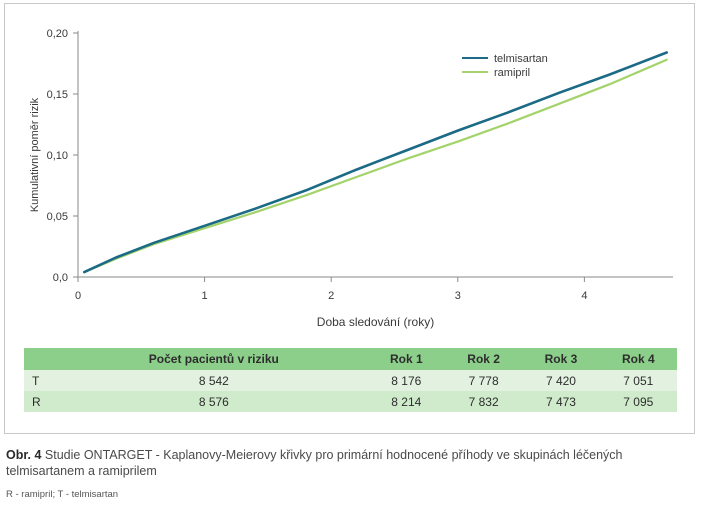  What do you see at coordinates (57, 34) in the screenshot?
I see `y-tick-label: 0,20` at bounding box center [57, 34].